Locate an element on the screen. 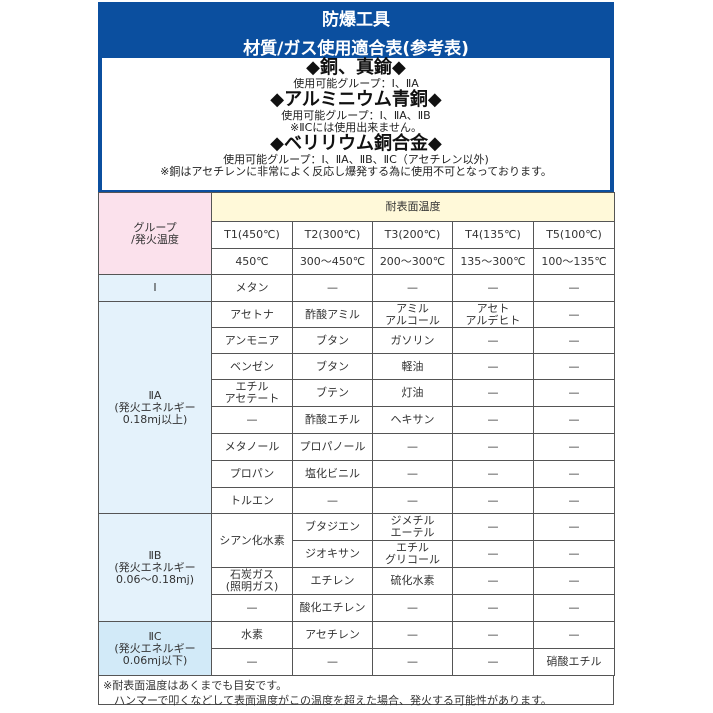 This screenshot has width=713, height=713. gas-cell: アセト アルデヒト is located at coordinates (493, 314).